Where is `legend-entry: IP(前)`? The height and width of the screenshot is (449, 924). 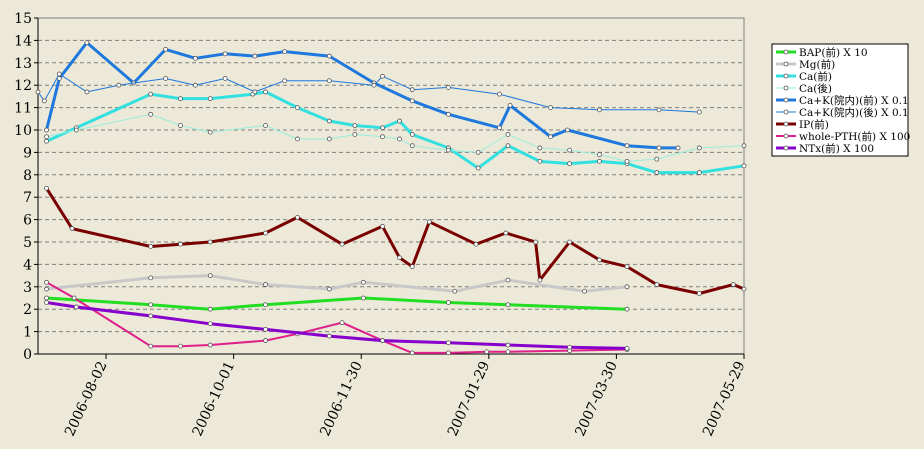
legend-entry: IP(前) is located at coordinates (814, 124).